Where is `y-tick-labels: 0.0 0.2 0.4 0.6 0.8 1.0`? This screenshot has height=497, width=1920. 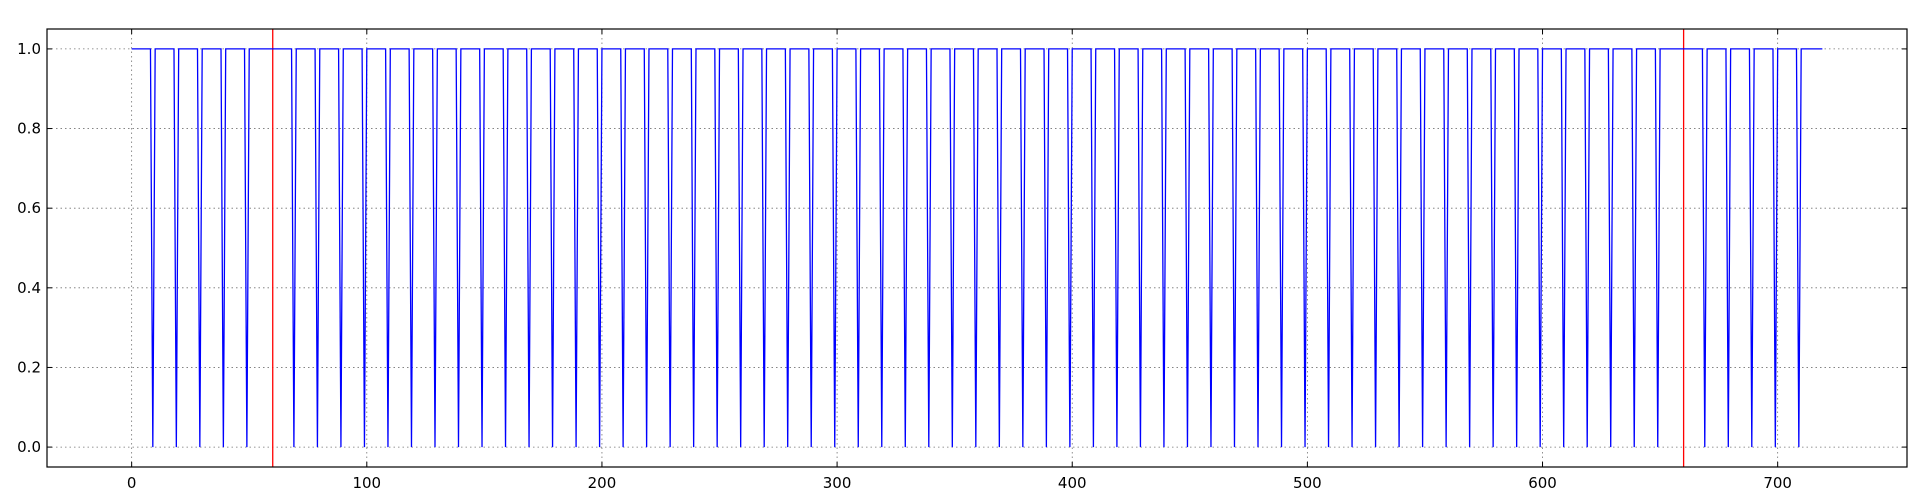 y-tick-labels: 0.0 0.2 0.4 0.6 0.8 1.0 is located at coordinates (29, 248).